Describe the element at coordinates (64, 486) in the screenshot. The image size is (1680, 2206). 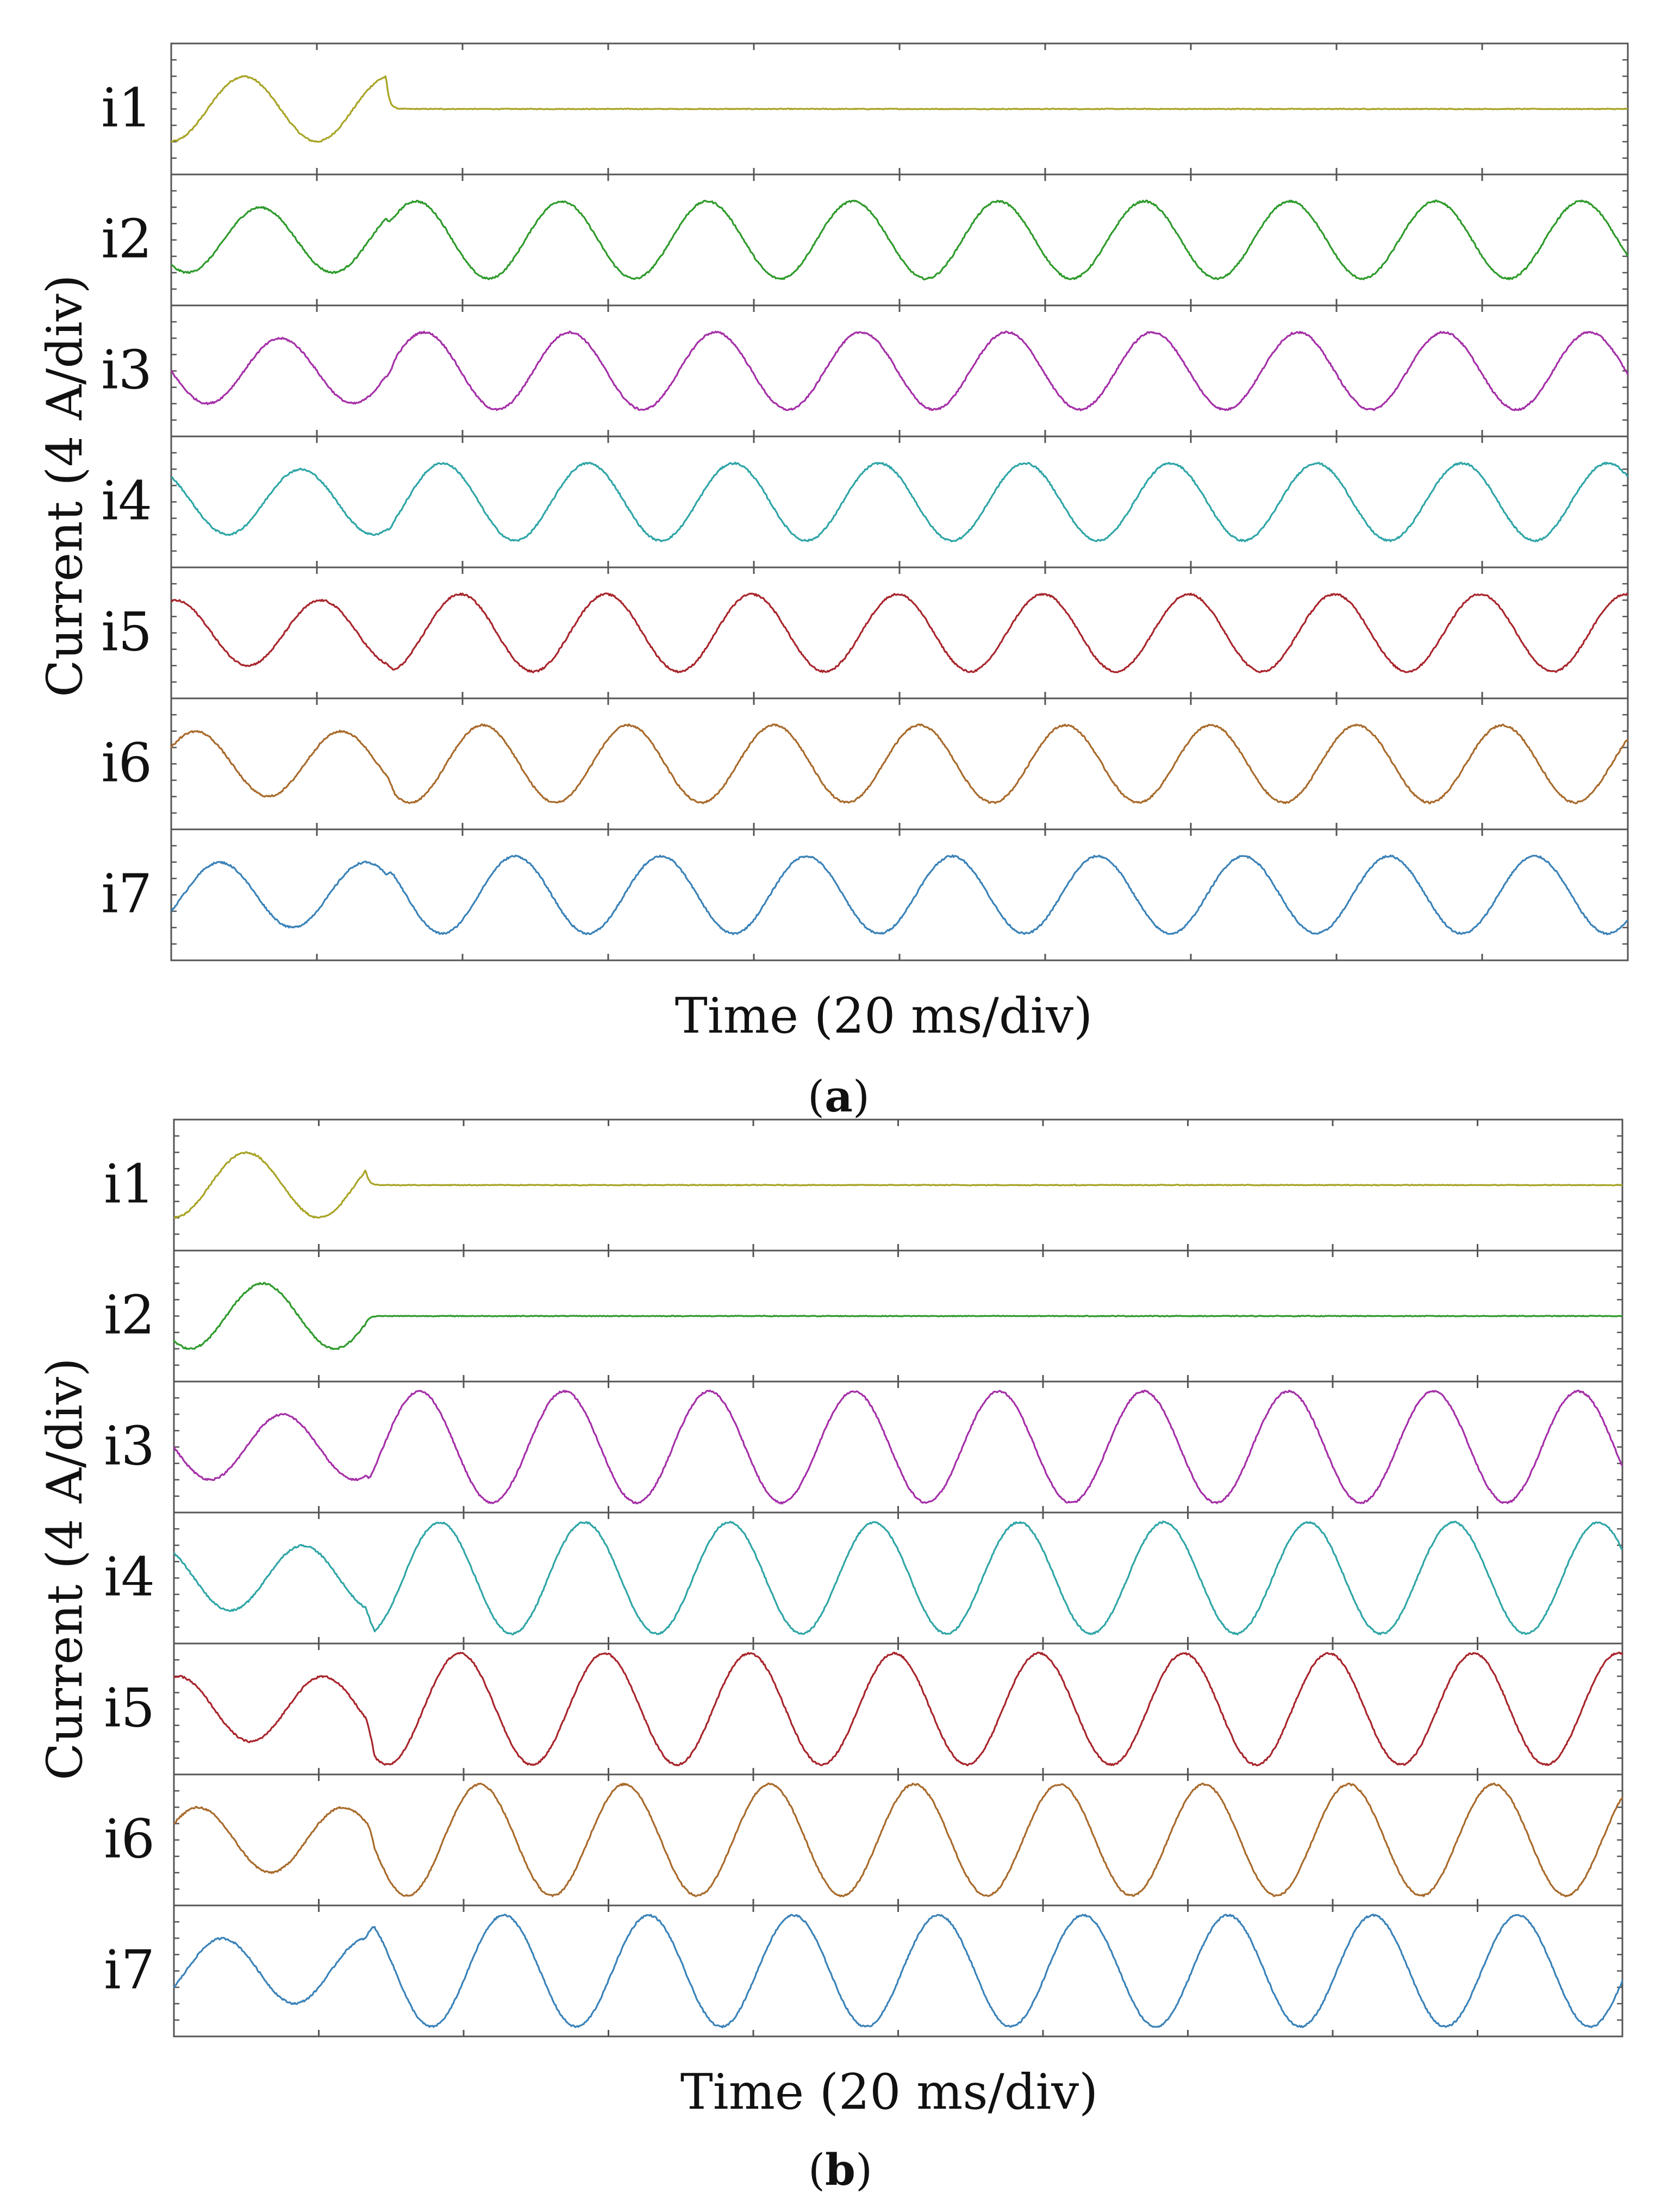
I see `ylabel-a: Current (4 A/div)` at that location.